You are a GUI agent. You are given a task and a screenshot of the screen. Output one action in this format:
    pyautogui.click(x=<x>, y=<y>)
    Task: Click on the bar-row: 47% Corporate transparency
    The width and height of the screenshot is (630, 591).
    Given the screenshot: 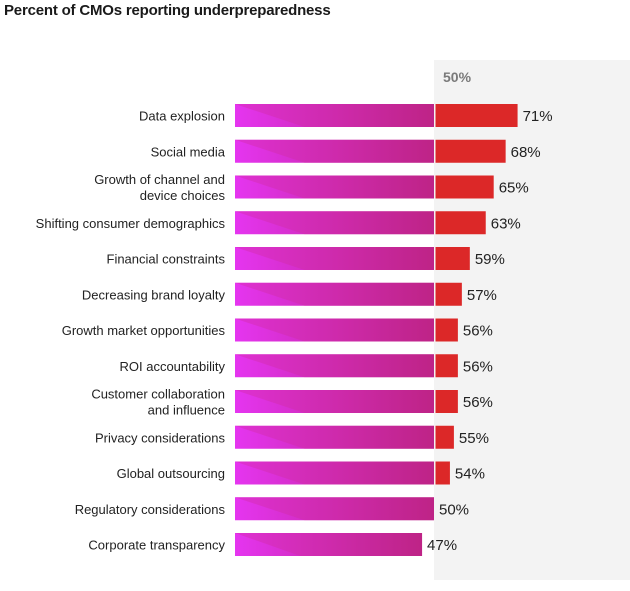 What is the action you would take?
    pyautogui.click(x=272, y=544)
    